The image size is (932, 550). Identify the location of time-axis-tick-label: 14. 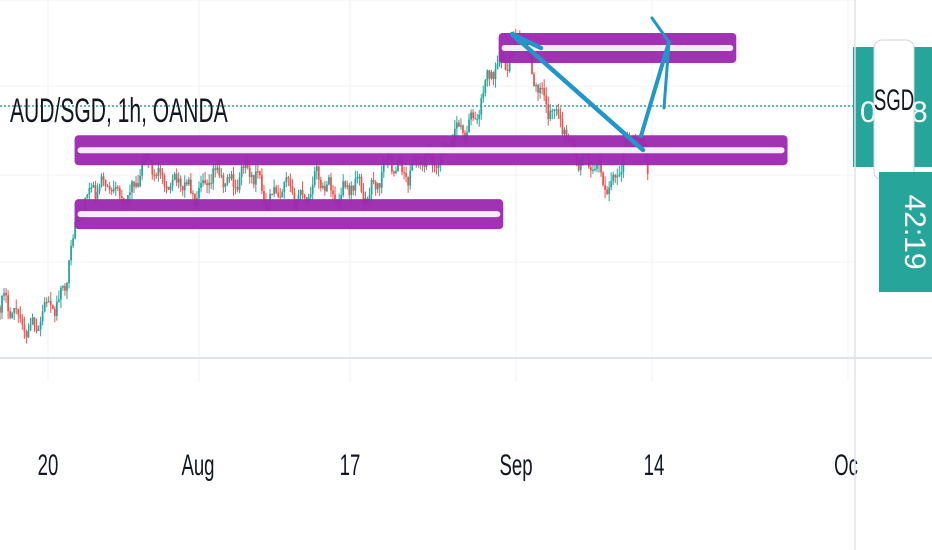
(654, 466).